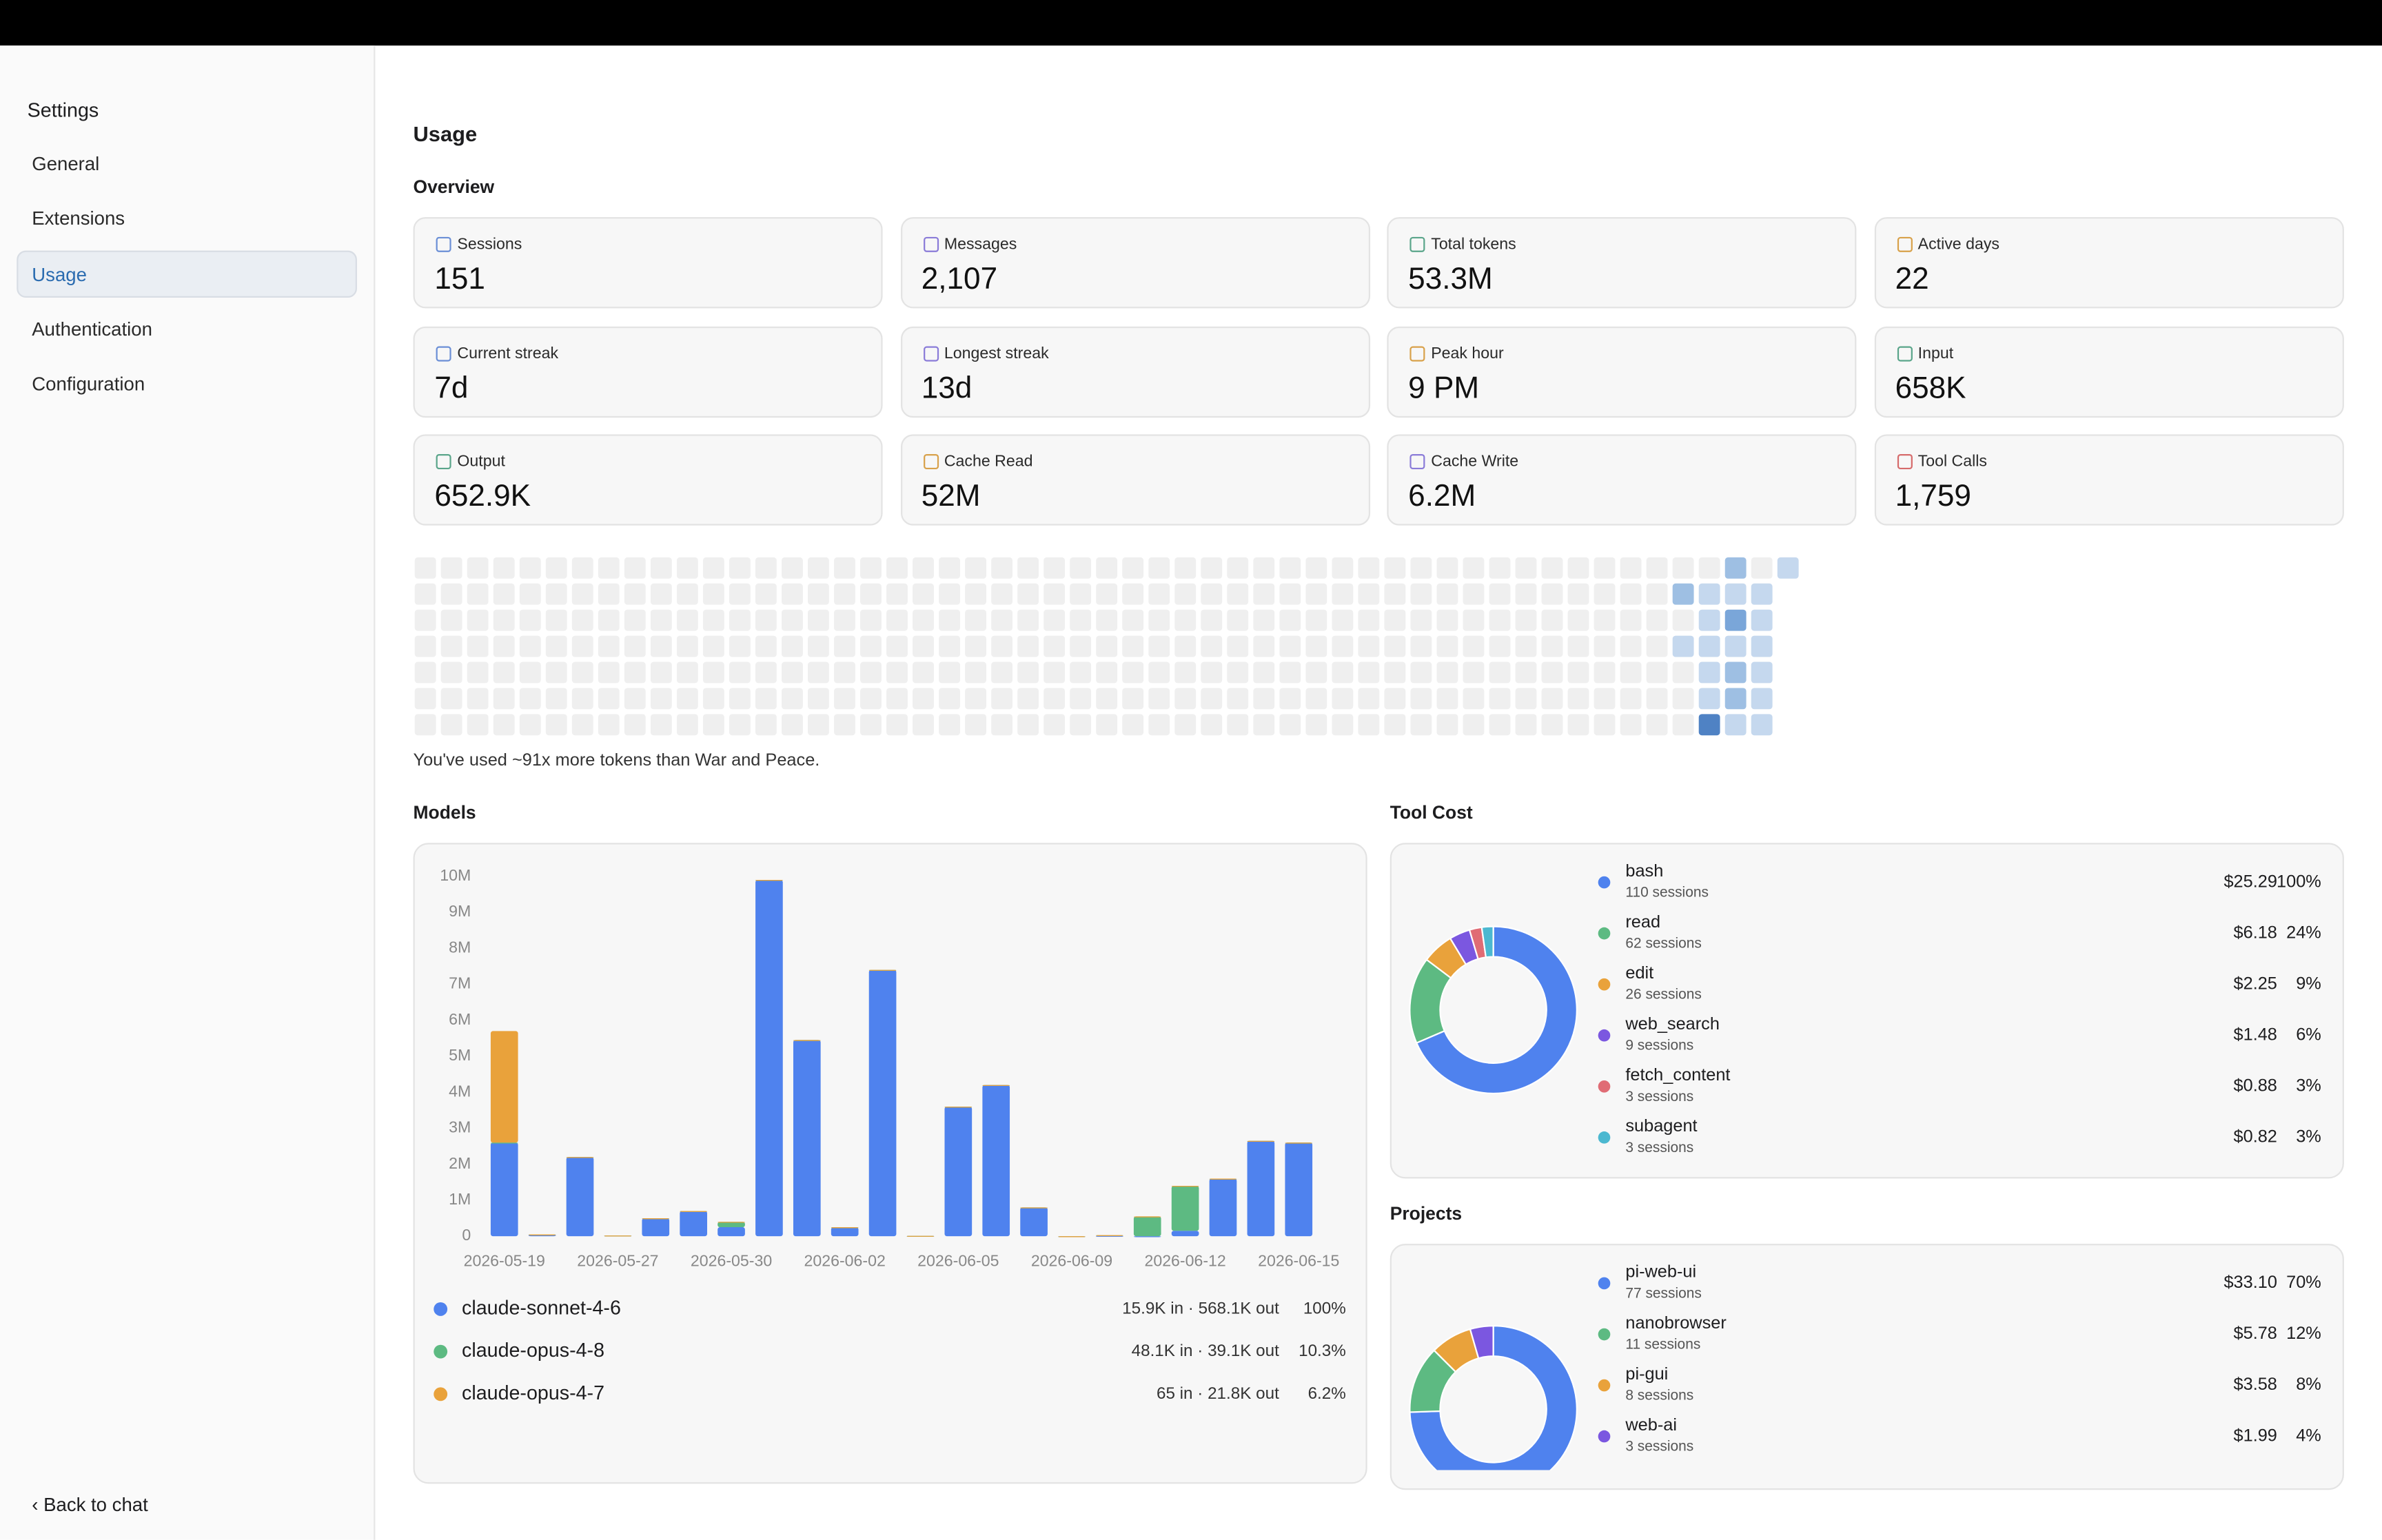  What do you see at coordinates (1644, 871) in the screenshot?
I see `legend-name: bash` at bounding box center [1644, 871].